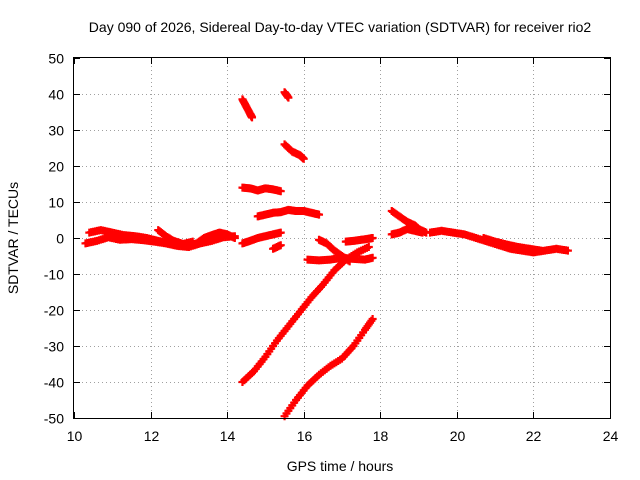 This screenshot has height=480, width=640. What do you see at coordinates (75, 436) in the screenshot?
I see `x-tick-label: 10` at bounding box center [75, 436].